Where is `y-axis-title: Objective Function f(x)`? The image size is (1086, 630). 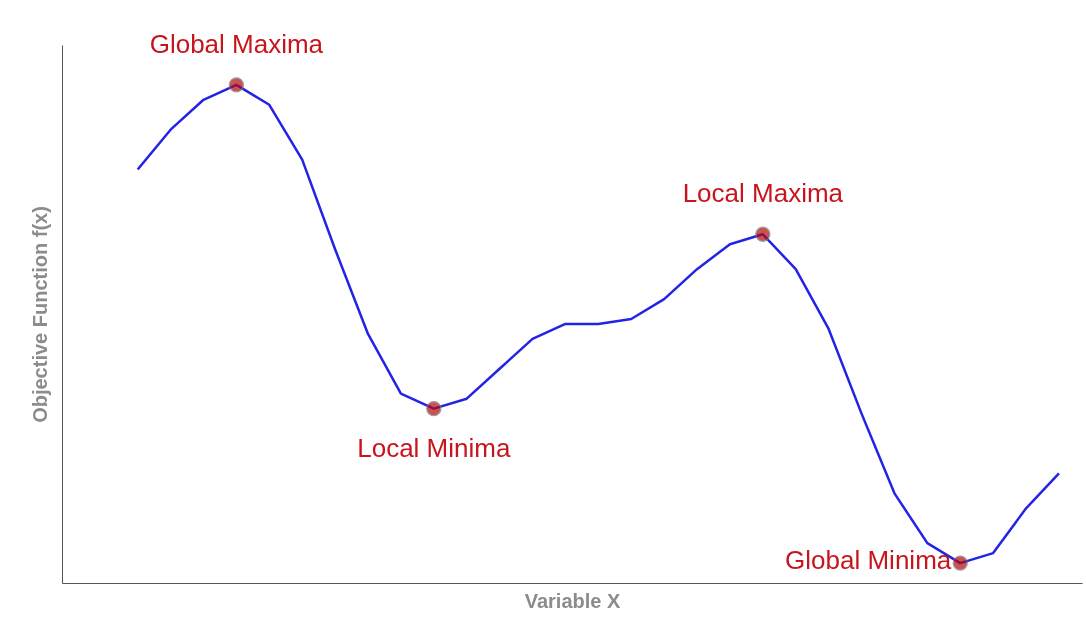 y-axis-title: Objective Function f(x) is located at coordinates (39, 314).